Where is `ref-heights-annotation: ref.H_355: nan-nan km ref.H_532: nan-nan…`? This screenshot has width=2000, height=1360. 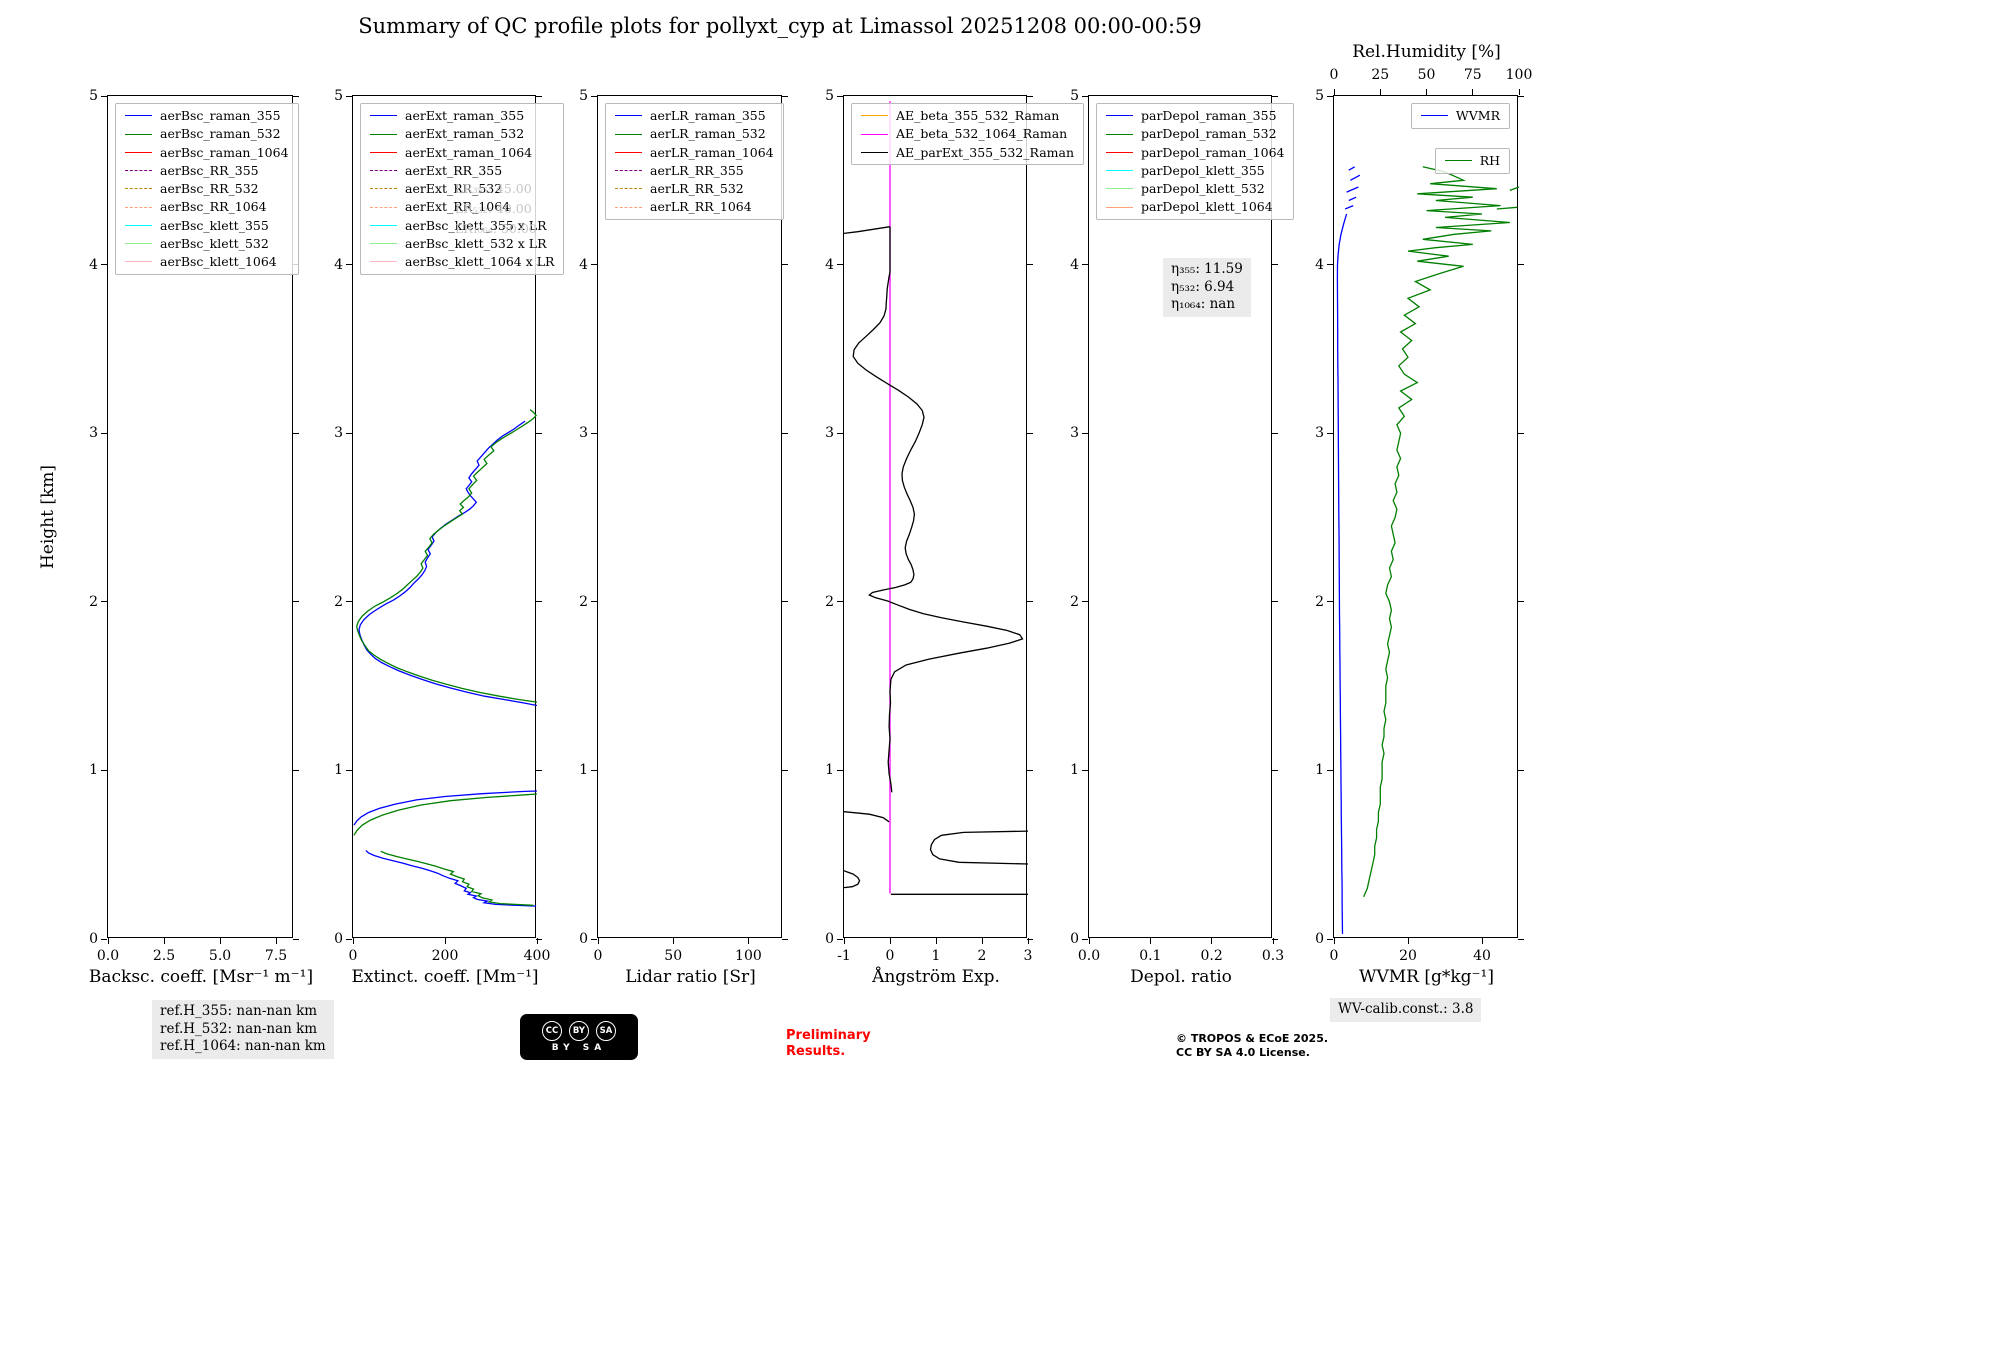 ref-heights-annotation: ref.H_355: nan-nan km ref.H_532: nan-nan… is located at coordinates (243, 1029).